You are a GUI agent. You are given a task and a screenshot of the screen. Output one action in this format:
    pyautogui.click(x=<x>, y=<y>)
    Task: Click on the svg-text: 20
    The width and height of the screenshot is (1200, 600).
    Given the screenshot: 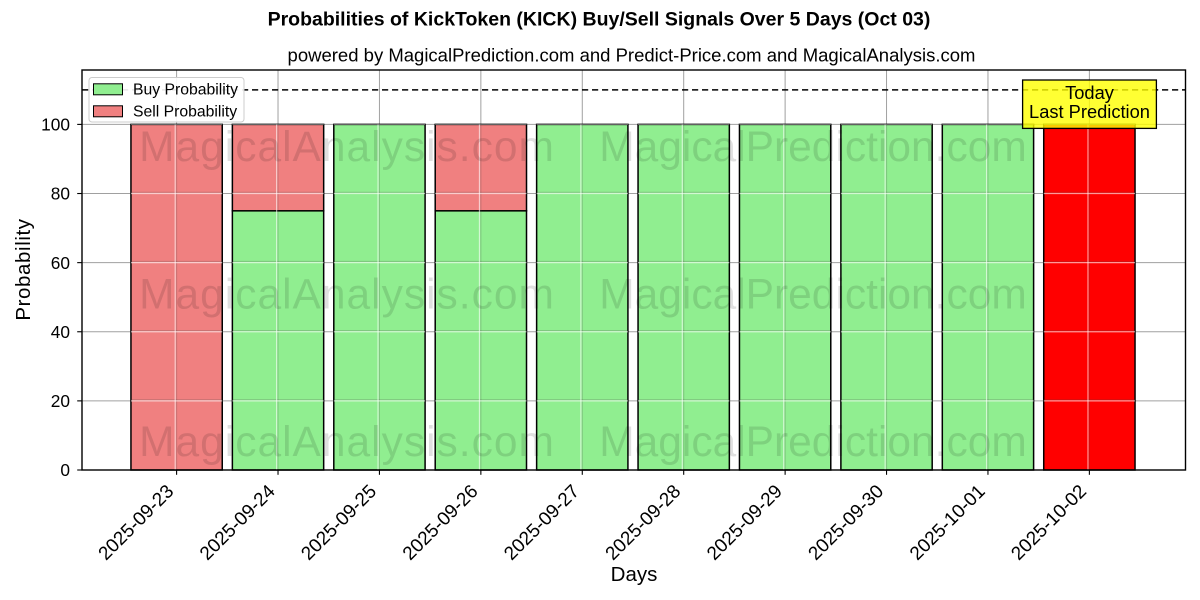 What is the action you would take?
    pyautogui.click(x=60, y=401)
    